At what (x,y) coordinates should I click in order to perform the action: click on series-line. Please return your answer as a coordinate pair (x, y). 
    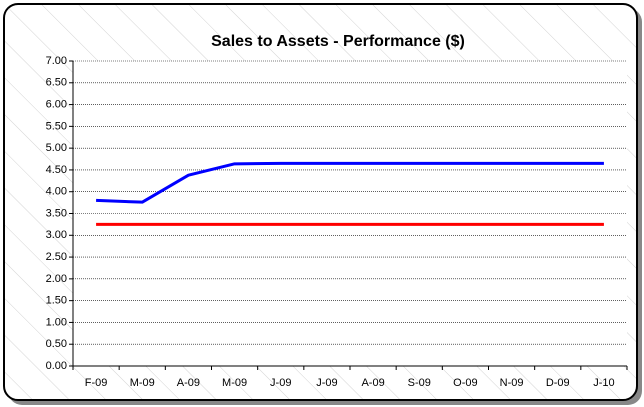
    Looking at the image, I should click on (350, 182).